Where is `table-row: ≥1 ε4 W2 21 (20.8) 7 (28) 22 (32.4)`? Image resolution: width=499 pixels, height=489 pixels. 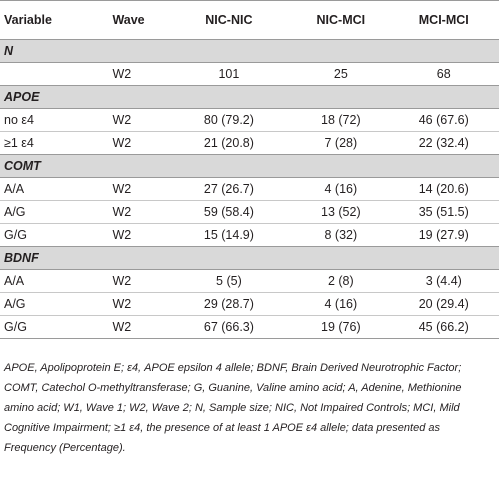
table-row: ≥1 ε4 W2 21 (20.8) 7 (28) 22 (32.4) is located at coordinates (249, 143).